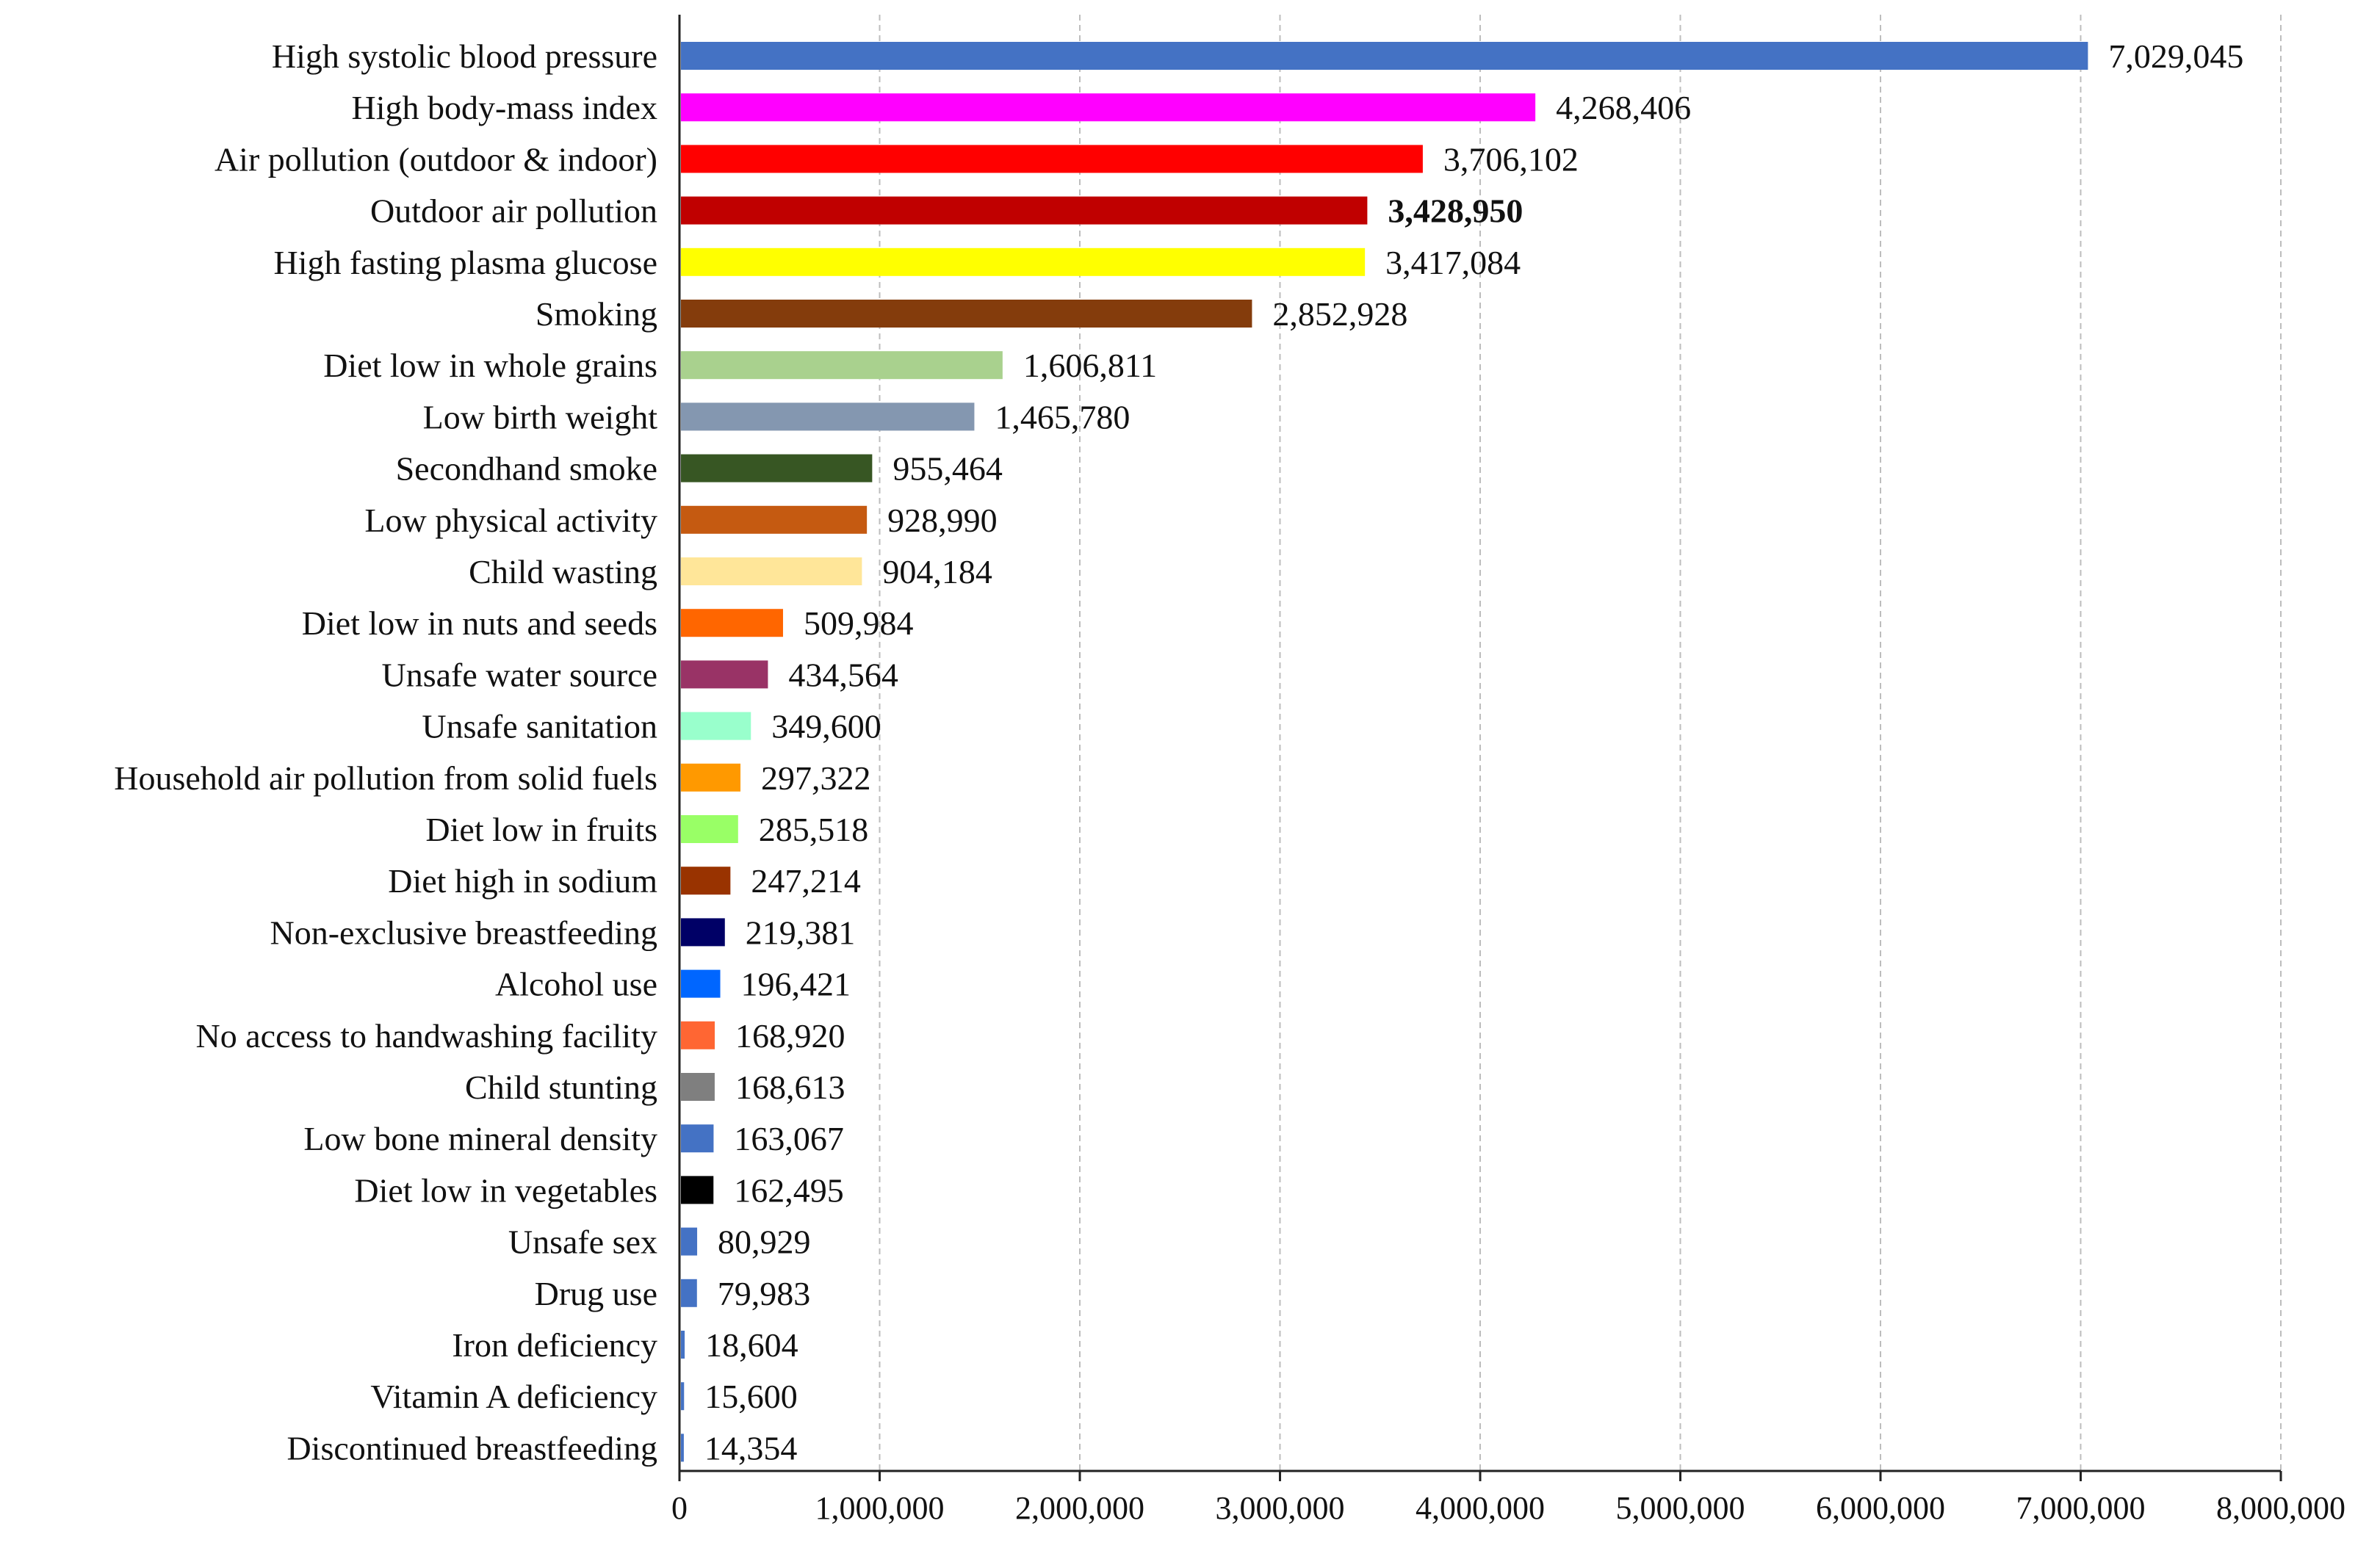  What do you see at coordinates (527, 469) in the screenshot?
I see `category-label: Secondhand smoke` at bounding box center [527, 469].